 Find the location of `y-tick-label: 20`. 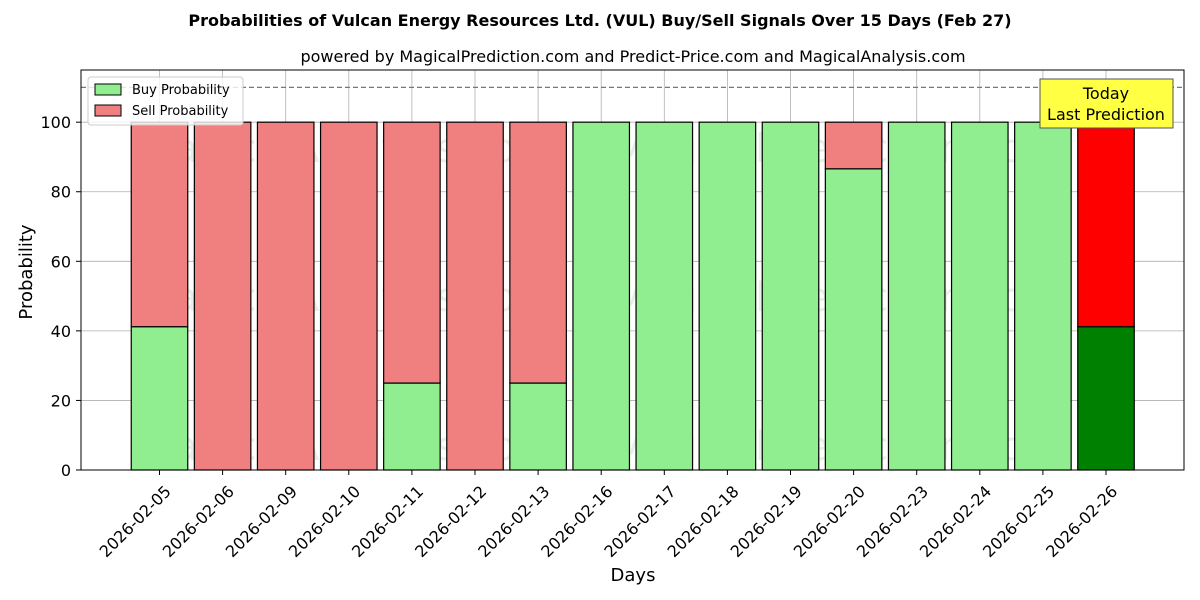

y-tick-label: 20 is located at coordinates (61, 400).